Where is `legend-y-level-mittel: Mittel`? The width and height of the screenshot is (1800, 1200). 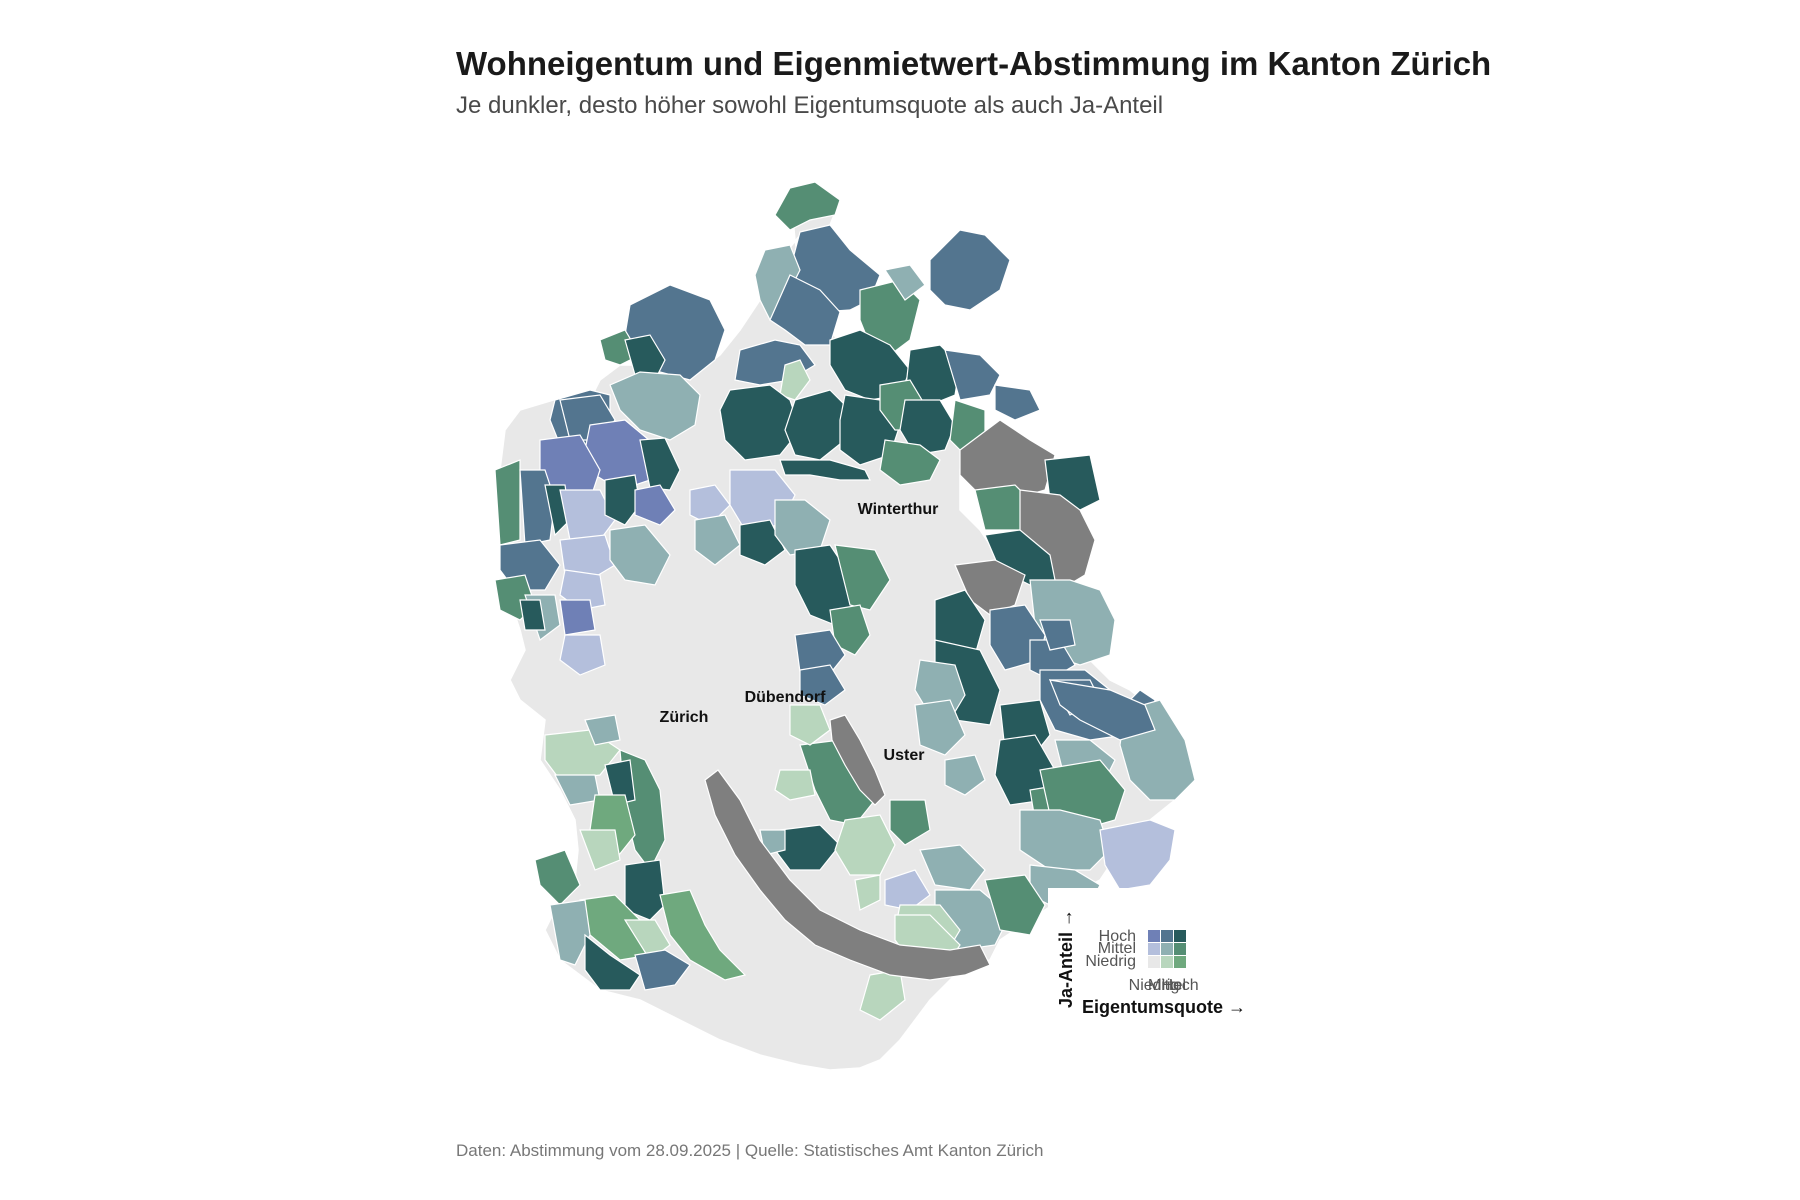 legend-y-level-mittel: Mittel is located at coordinates (1117, 948).